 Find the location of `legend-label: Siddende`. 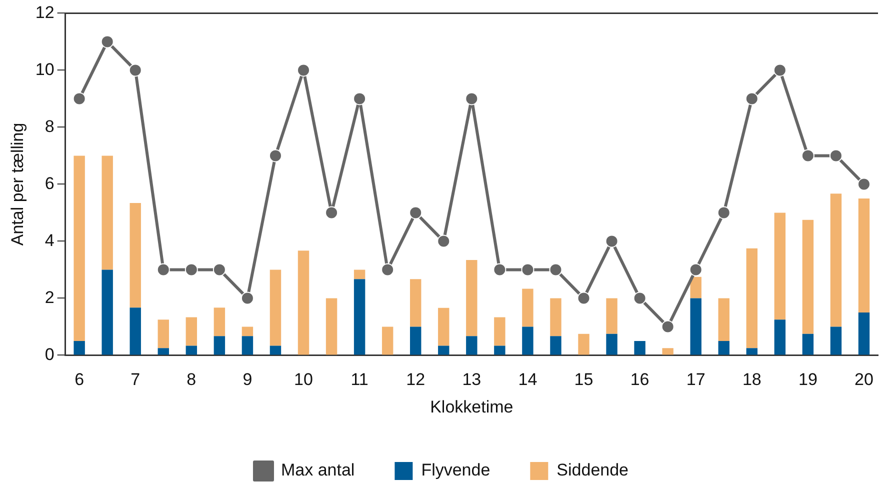

legend-label: Siddende is located at coordinates (592, 470).